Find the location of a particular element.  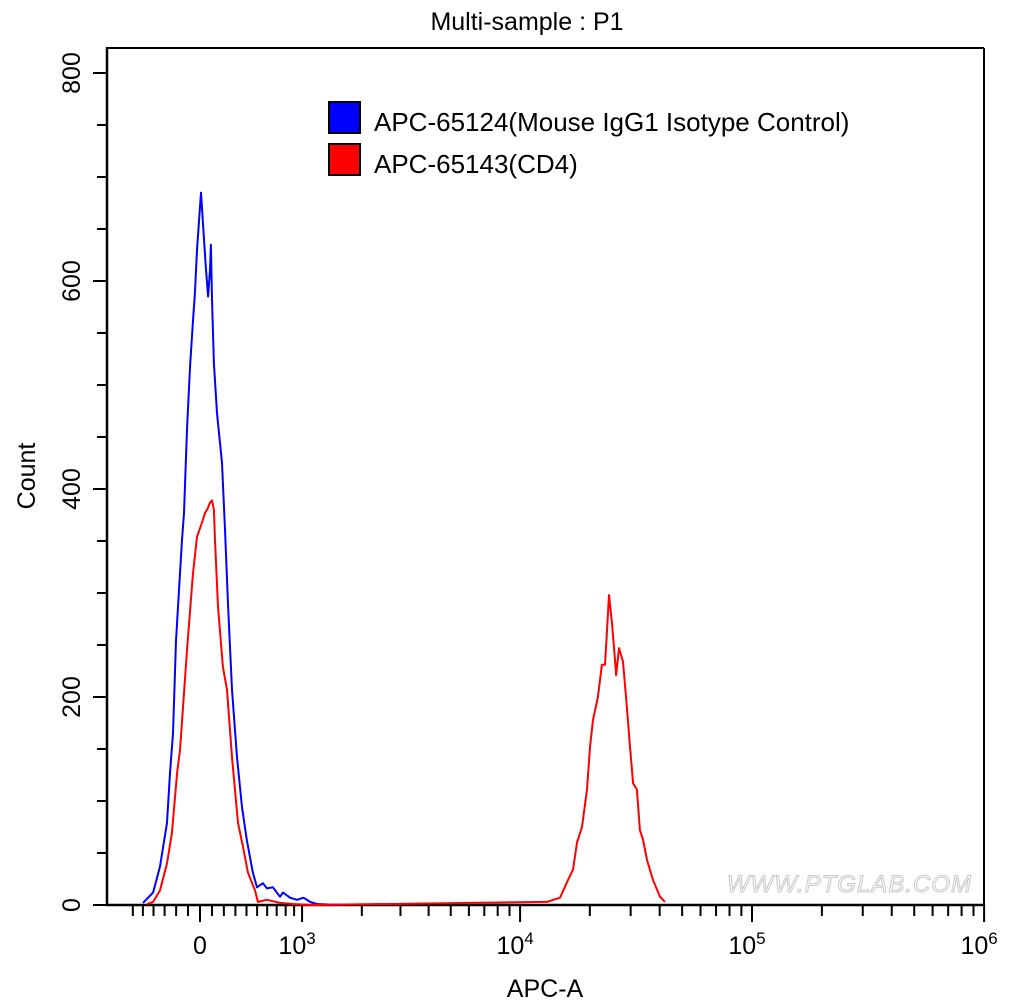

y-tick-label: 600 is located at coordinates (72, 281).